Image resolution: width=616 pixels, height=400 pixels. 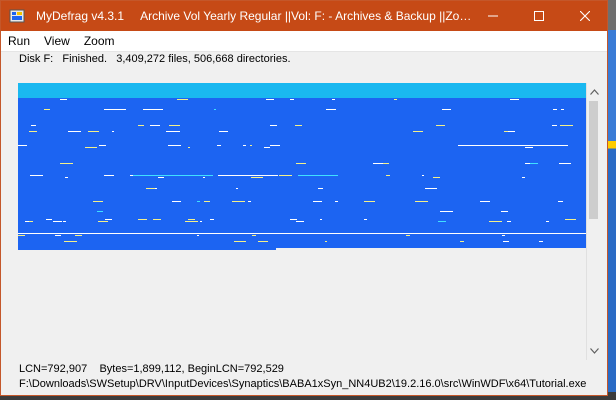 I want to click on mydefrag-app-icon, so click(x=17, y=16).